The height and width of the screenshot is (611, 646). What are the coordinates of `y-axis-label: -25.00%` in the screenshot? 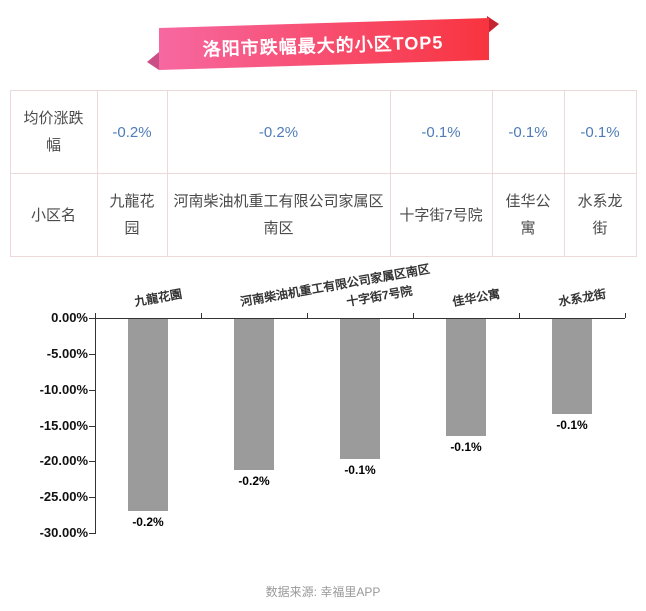 It's located at (63, 497).